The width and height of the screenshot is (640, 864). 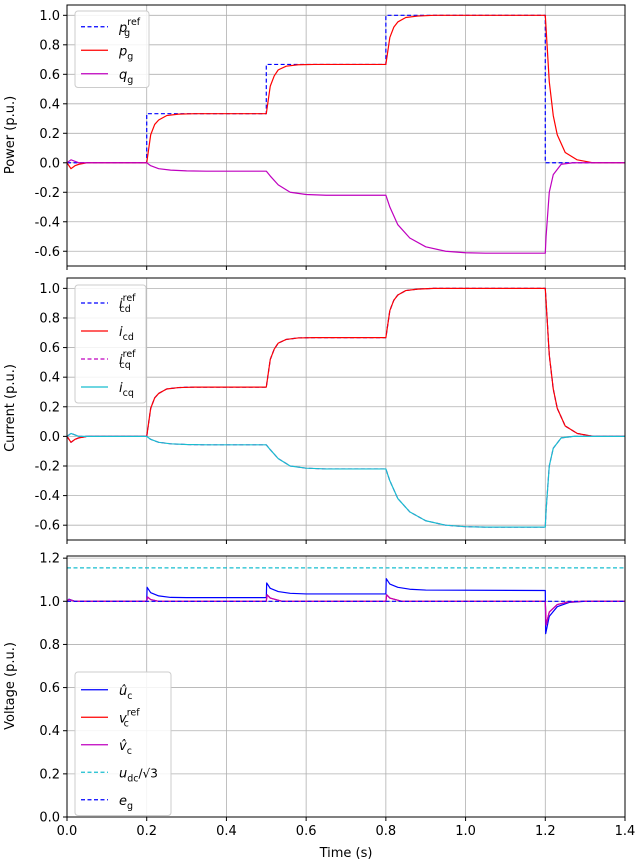 I want to click on legend-label: icq, so click(x=126, y=390).